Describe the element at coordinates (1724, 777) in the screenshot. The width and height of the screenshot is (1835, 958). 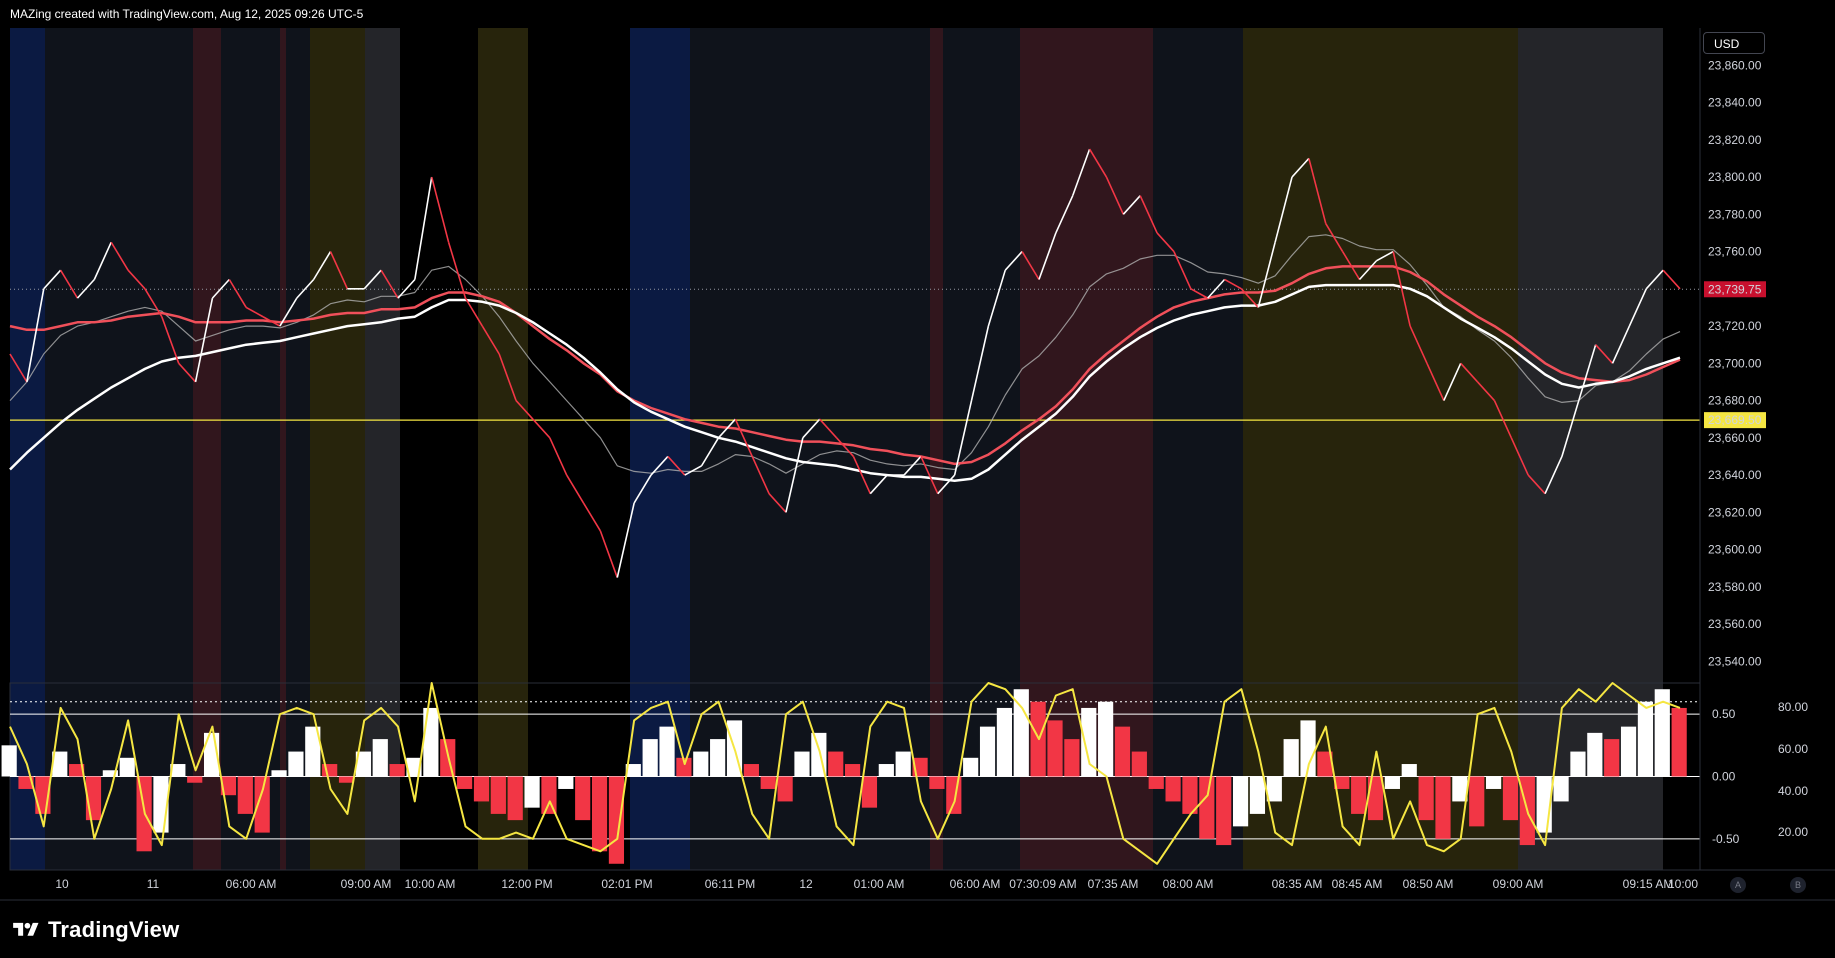
I see `osc-tick-label: 0.00` at that location.